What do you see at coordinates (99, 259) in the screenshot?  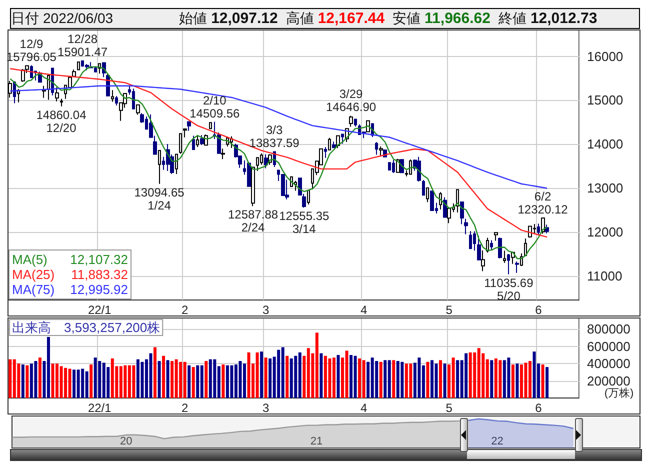 I see `annotation: 12,107.32` at bounding box center [99, 259].